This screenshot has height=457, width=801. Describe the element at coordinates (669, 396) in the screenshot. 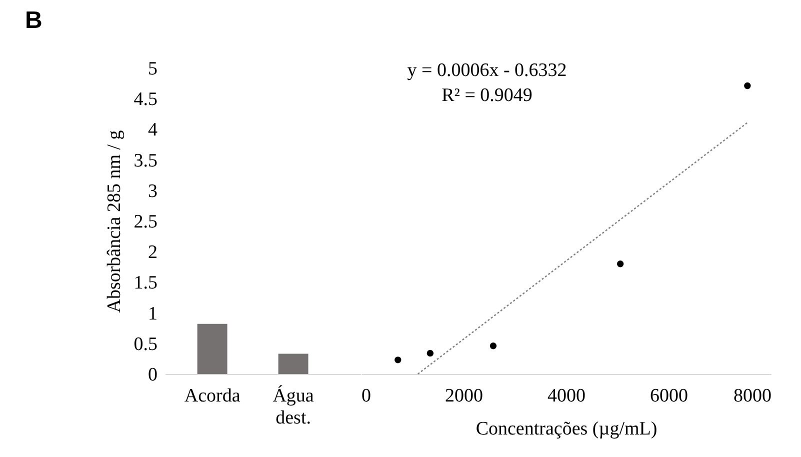

I see `x-tick-label: 6000` at that location.